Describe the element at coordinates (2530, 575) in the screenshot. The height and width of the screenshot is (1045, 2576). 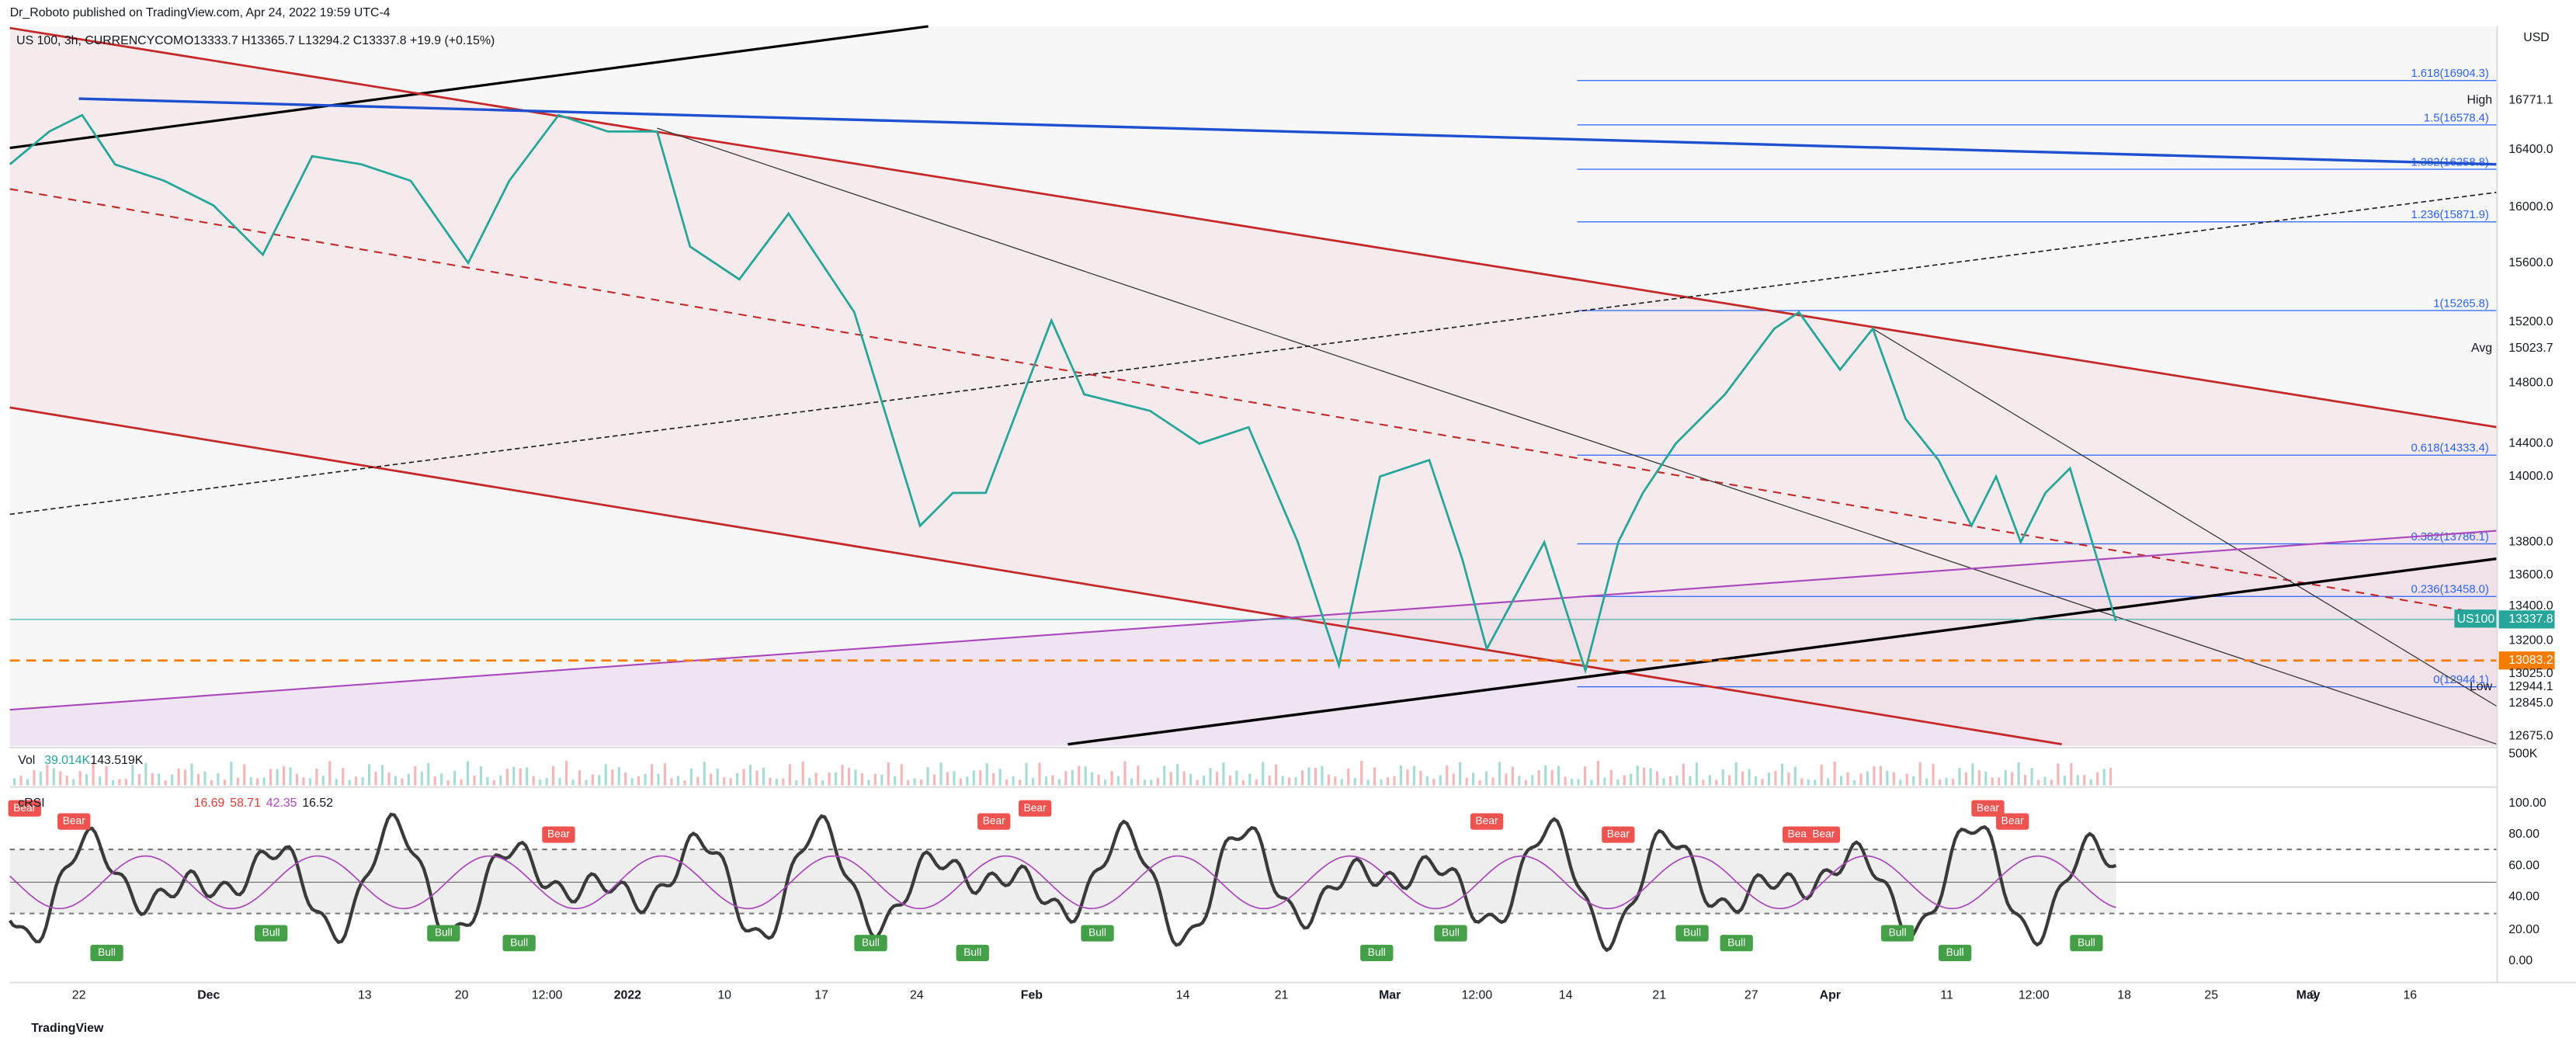
I see `price-tick-label: 13600.0` at that location.